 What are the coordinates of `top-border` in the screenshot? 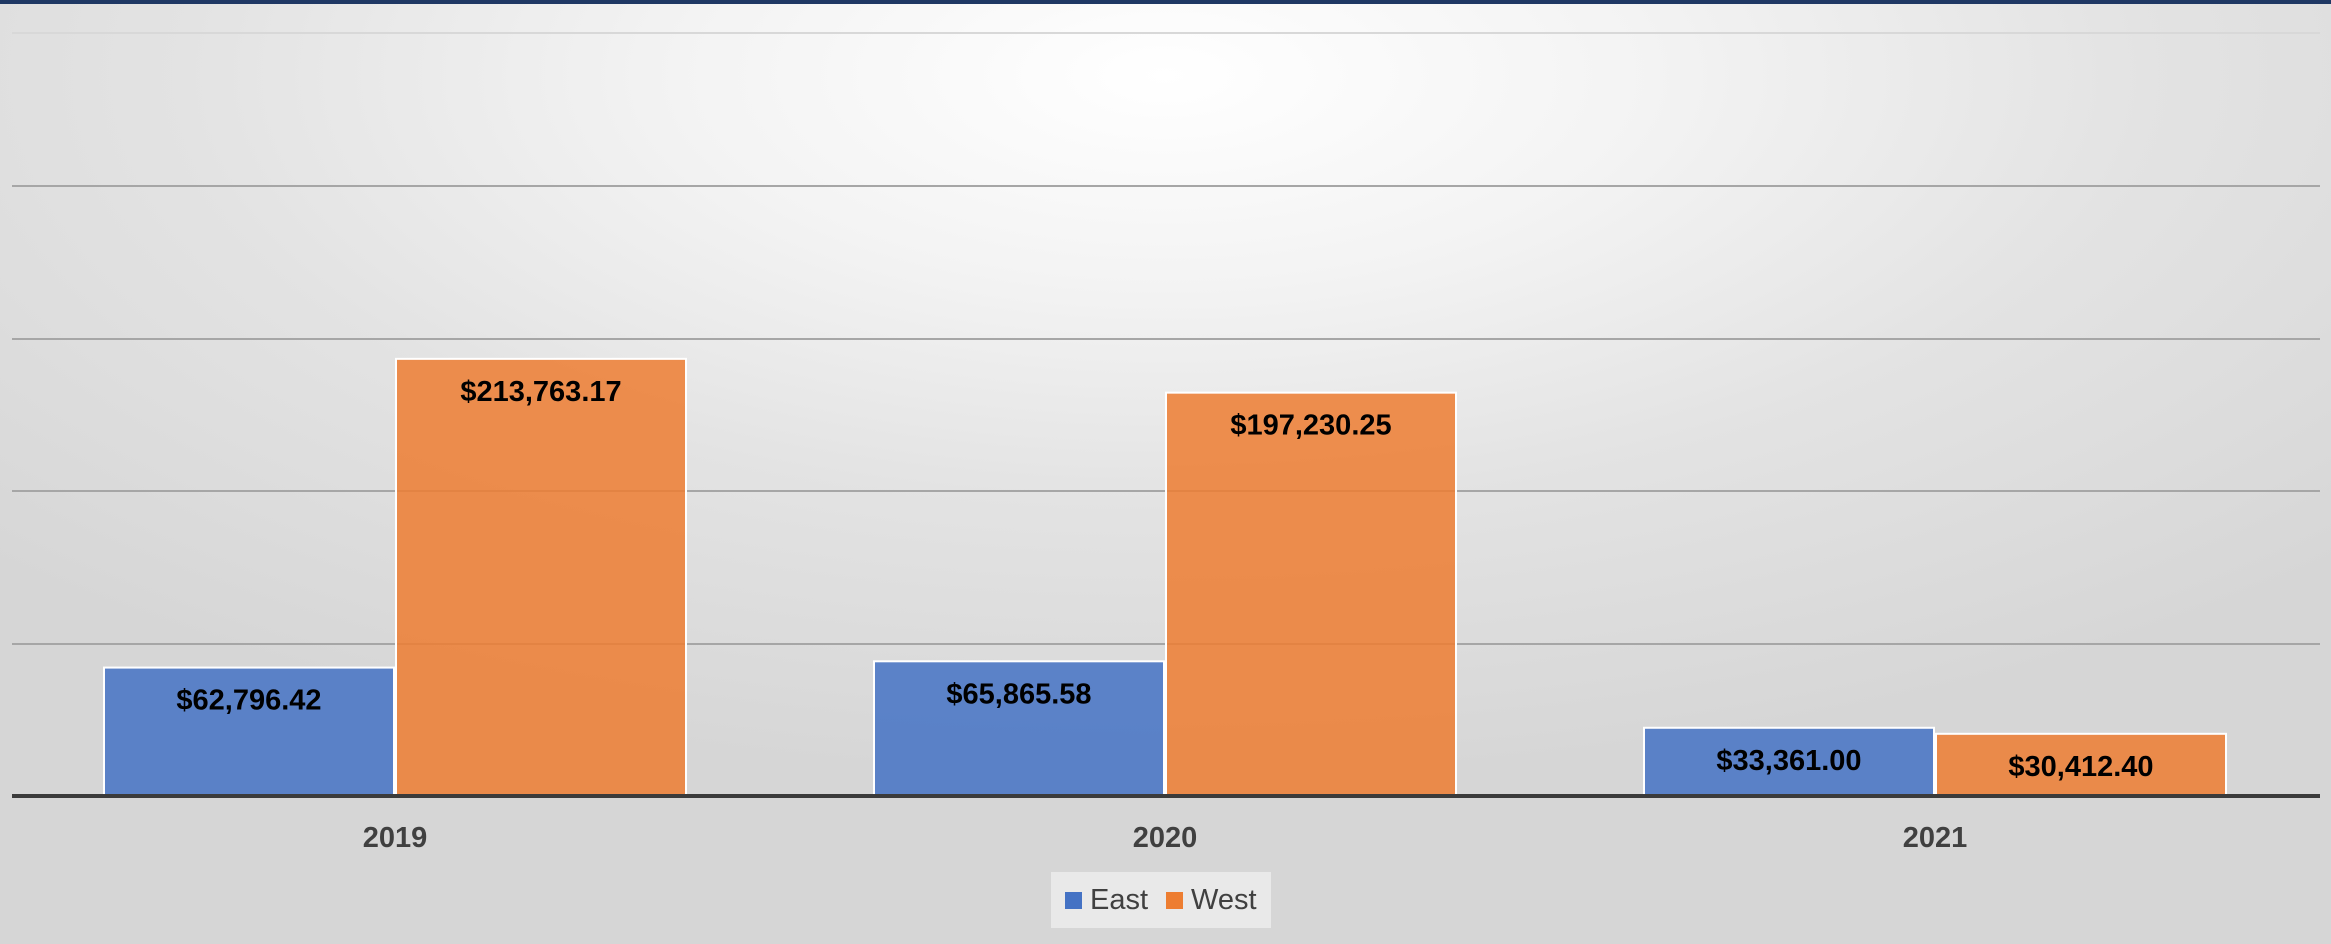 It's located at (1165, 2).